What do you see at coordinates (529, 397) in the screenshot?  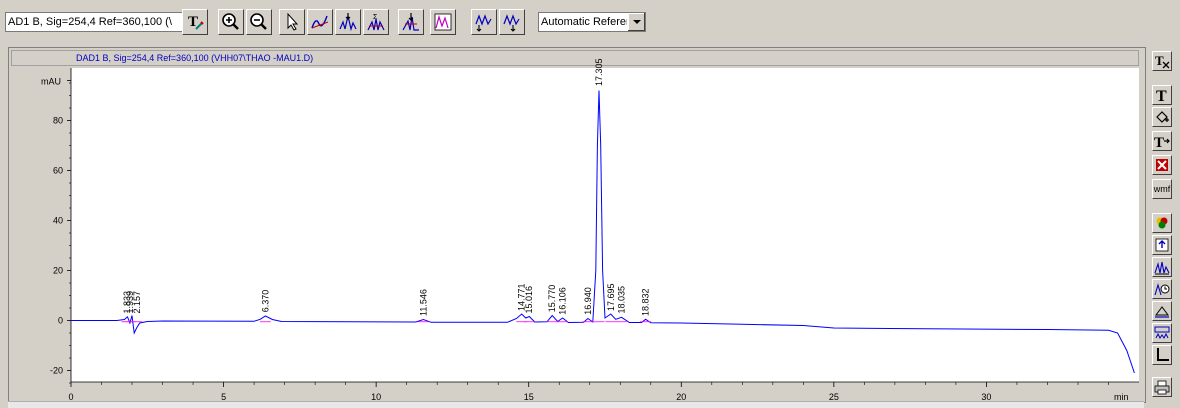 I see `x-tick-label: 15` at bounding box center [529, 397].